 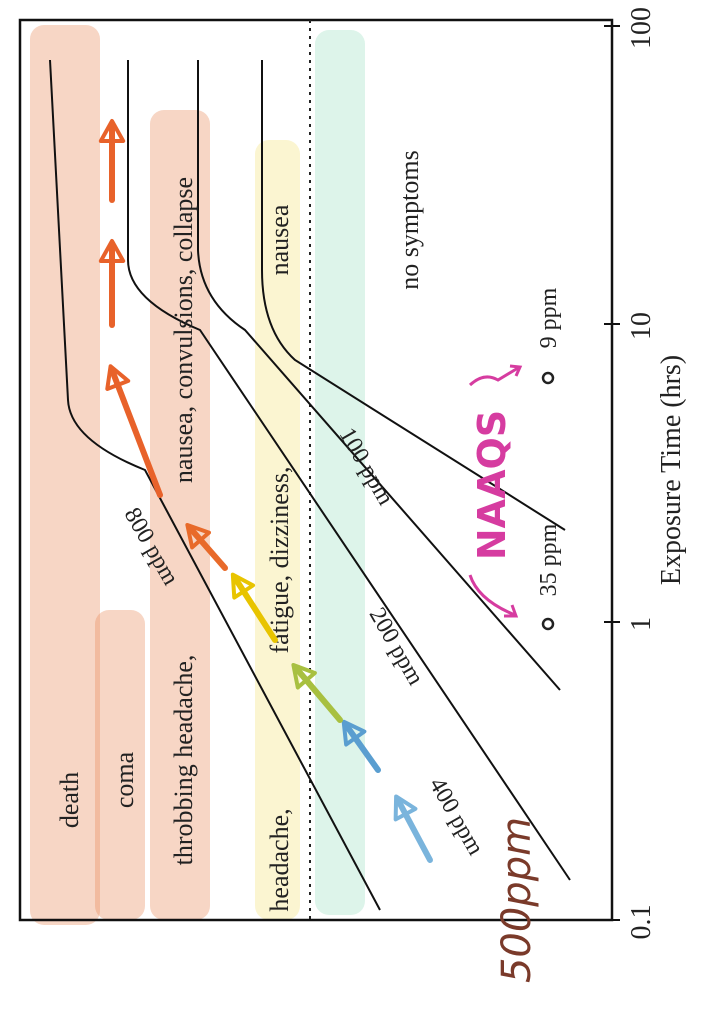 I want to click on standard-label-9: 9 ppm, so click(x=549, y=317).